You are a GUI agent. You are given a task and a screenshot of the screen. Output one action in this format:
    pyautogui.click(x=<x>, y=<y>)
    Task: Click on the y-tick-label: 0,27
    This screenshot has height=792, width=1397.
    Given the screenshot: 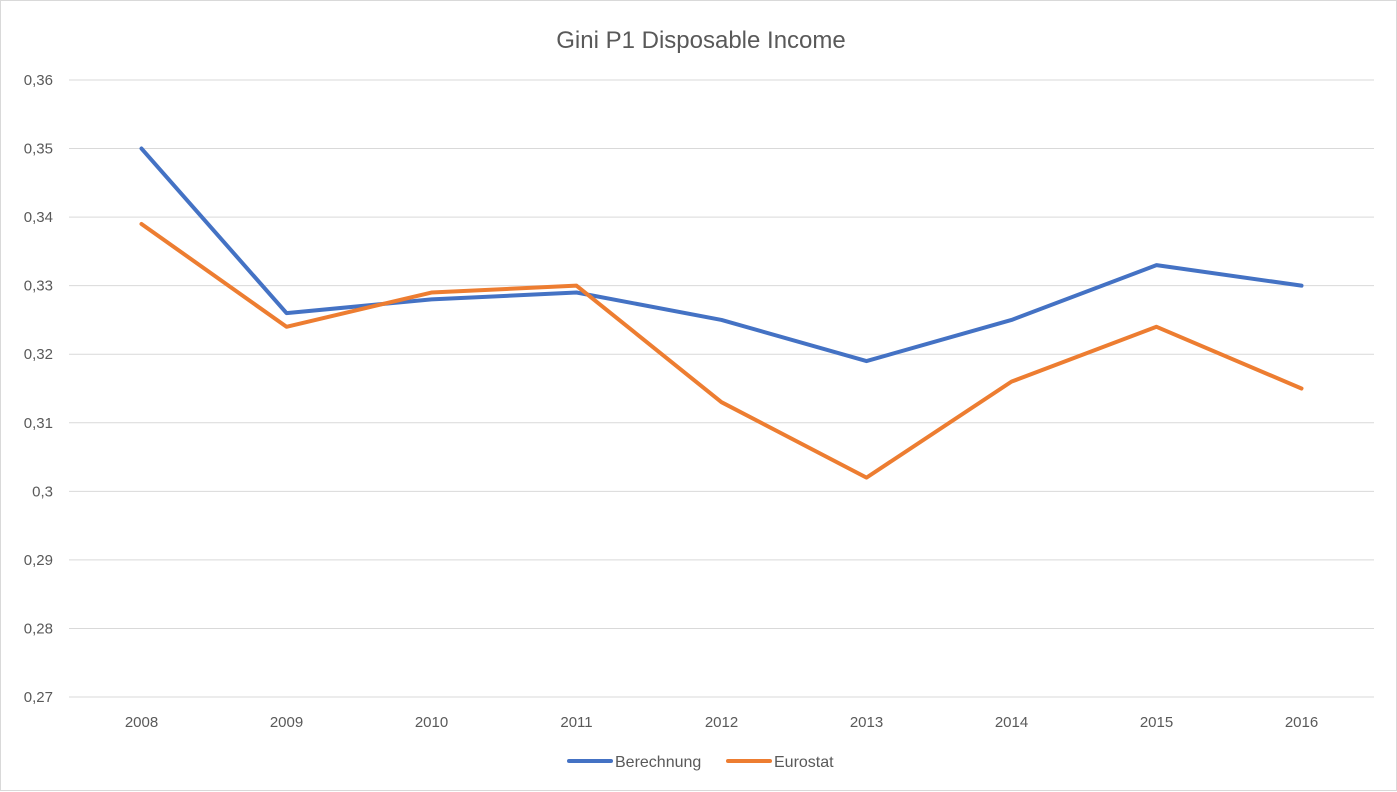 What is the action you would take?
    pyautogui.click(x=38, y=697)
    